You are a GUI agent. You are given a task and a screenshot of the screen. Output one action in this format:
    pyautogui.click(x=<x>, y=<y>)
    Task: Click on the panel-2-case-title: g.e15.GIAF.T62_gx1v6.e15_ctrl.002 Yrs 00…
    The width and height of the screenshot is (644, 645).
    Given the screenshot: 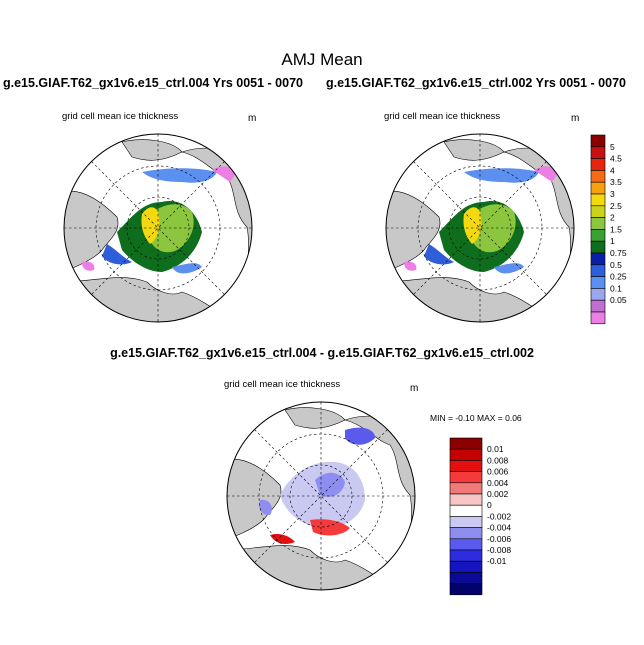 What is the action you would take?
    pyautogui.click(x=476, y=83)
    